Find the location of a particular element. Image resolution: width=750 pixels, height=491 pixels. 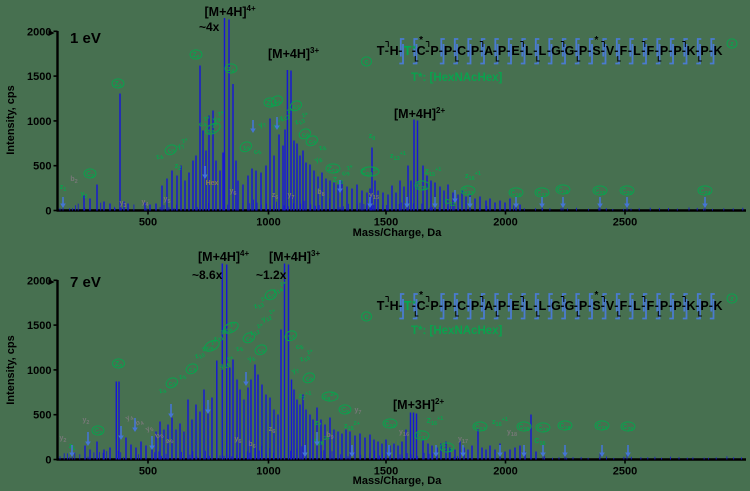

svg-text: C9 is located at coordinates (345, 411).